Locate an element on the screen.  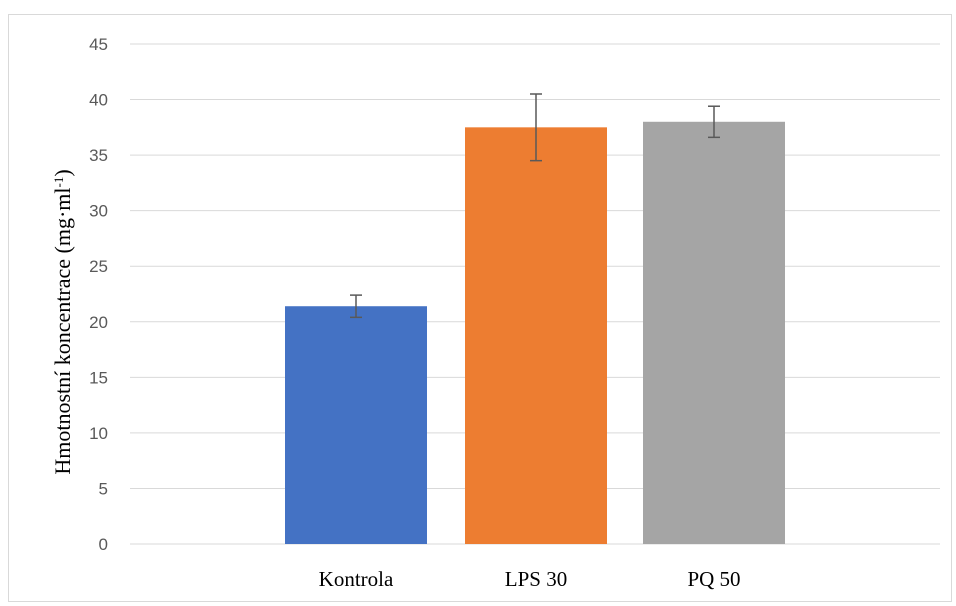
y-axis-title-superscript: -1 is located at coordinates (58, 182).